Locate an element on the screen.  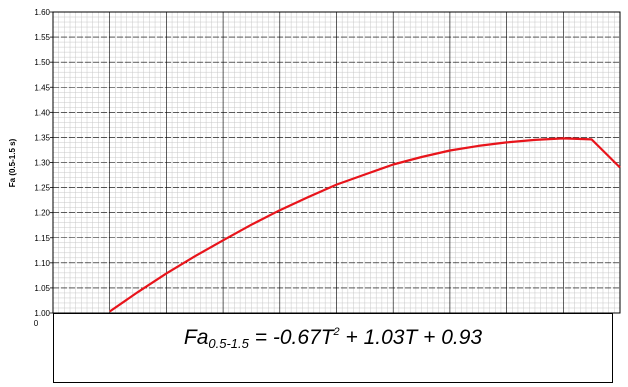
x-tick-labels: 0 is located at coordinates (36, 323).